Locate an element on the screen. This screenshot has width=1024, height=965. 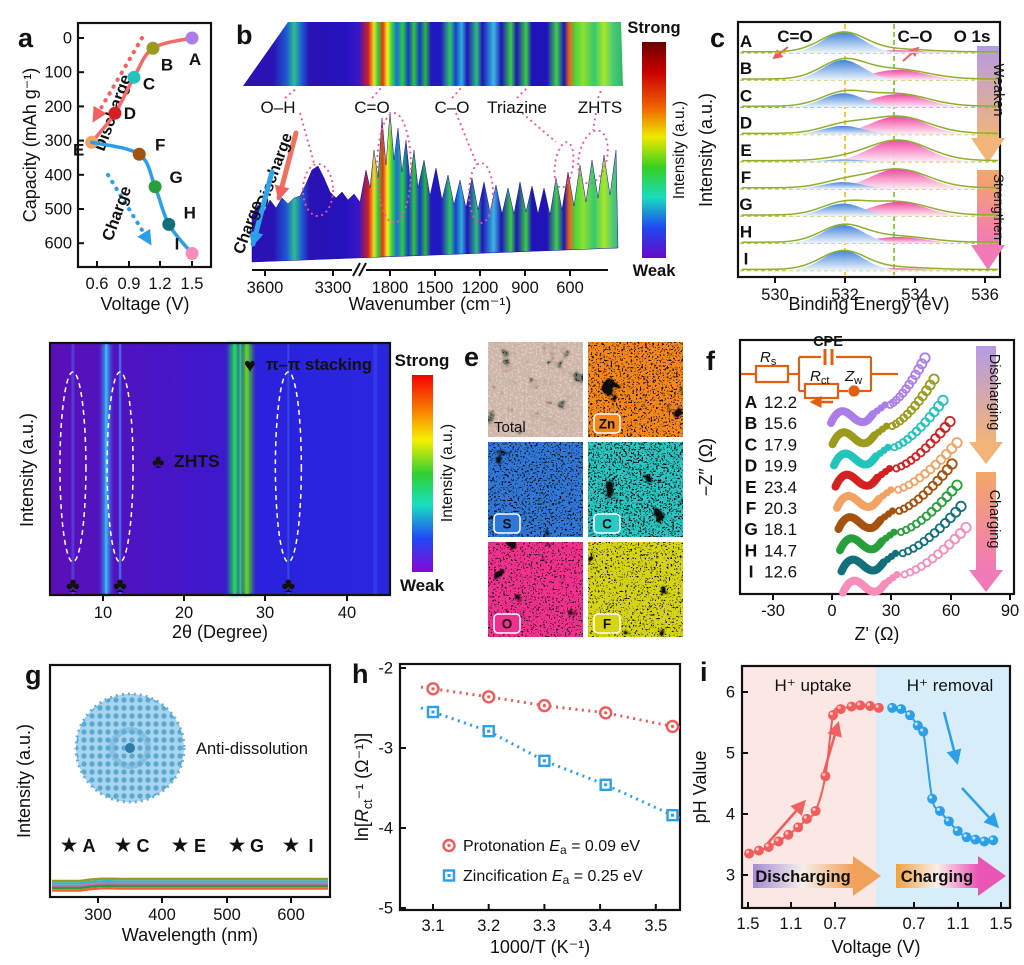
c-region-label: O 1s is located at coordinates (972, 36).